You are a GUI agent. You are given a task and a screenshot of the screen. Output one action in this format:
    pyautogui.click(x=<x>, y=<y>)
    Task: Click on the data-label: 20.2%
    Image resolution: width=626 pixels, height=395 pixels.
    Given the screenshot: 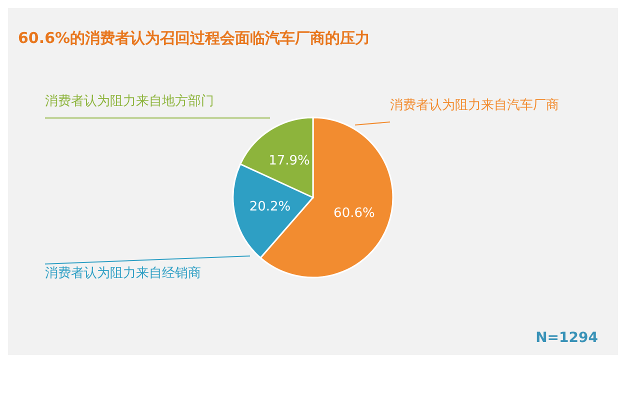 What is the action you would take?
    pyautogui.click(x=270, y=207)
    